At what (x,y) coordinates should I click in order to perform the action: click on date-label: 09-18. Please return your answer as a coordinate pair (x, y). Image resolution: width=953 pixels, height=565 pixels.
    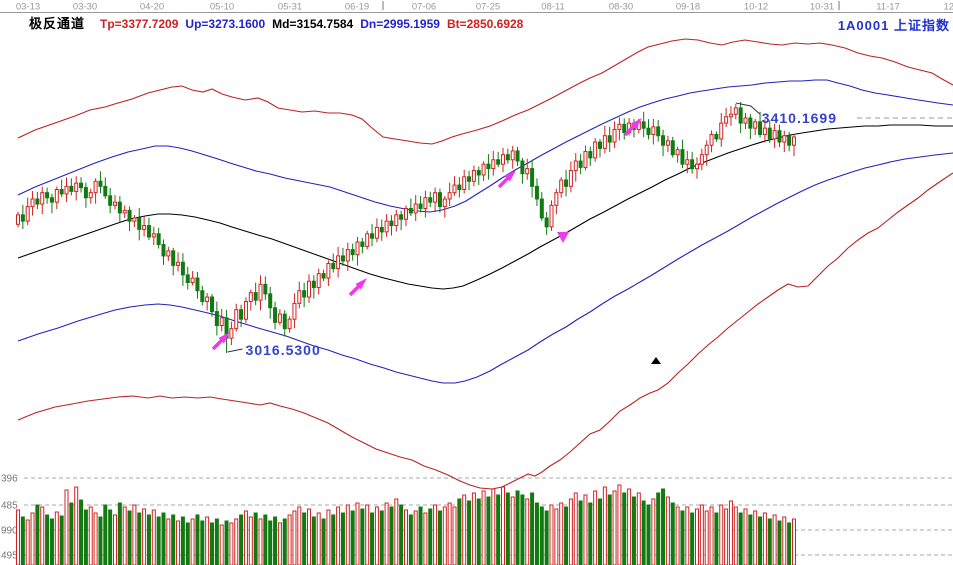
    Looking at the image, I should click on (688, 7).